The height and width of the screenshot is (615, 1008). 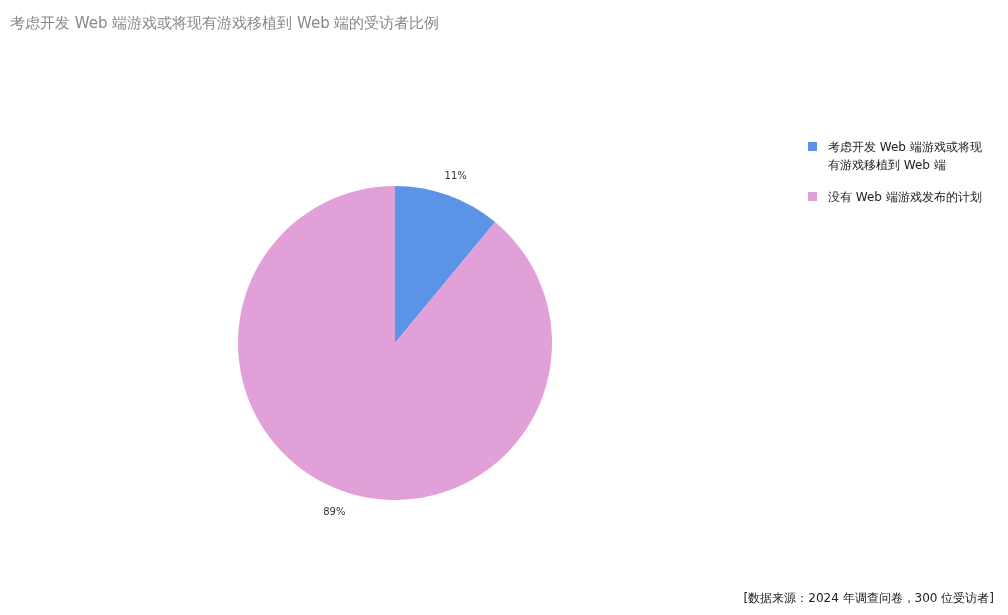 I want to click on chart-title: 考虑开发 Web 端游戏或将现有游戏移植到 Web 端的受访者比例, so click(x=225, y=23).